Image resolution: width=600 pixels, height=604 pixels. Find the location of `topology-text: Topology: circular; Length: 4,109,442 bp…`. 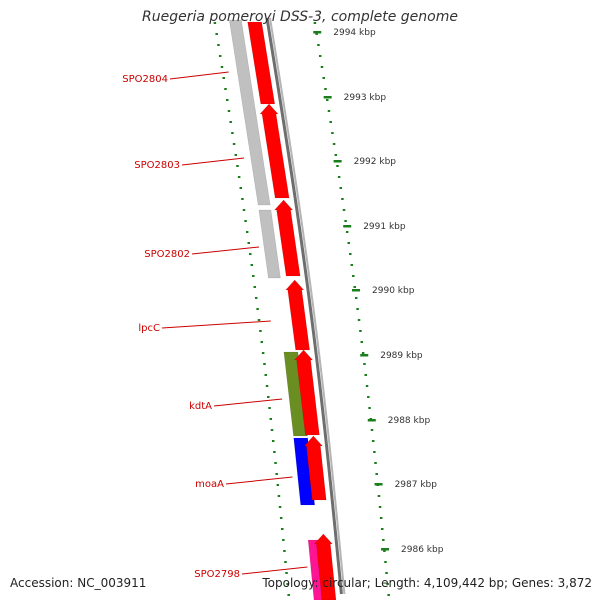

topology-text: Topology: circular; Length: 4,109,442 bp… is located at coordinates (427, 583).